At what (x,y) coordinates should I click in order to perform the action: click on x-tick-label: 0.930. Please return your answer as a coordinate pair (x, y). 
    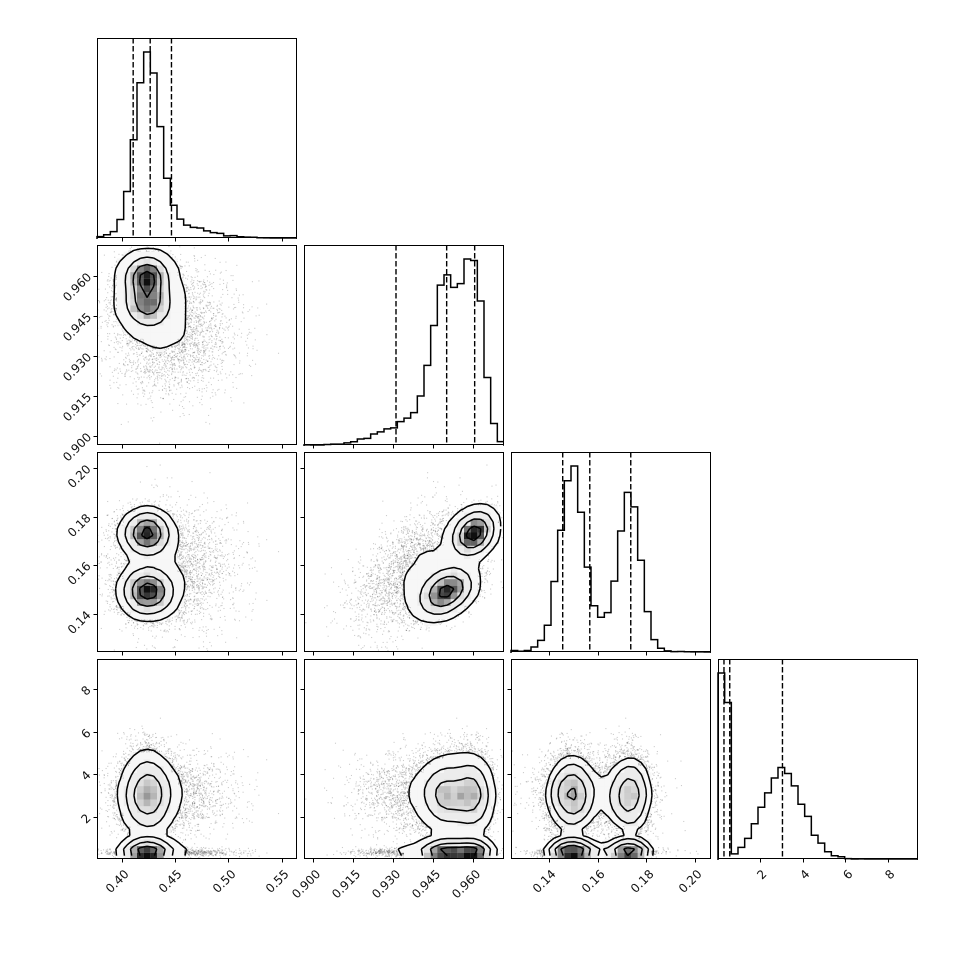
    Looking at the image, I should click on (386, 884).